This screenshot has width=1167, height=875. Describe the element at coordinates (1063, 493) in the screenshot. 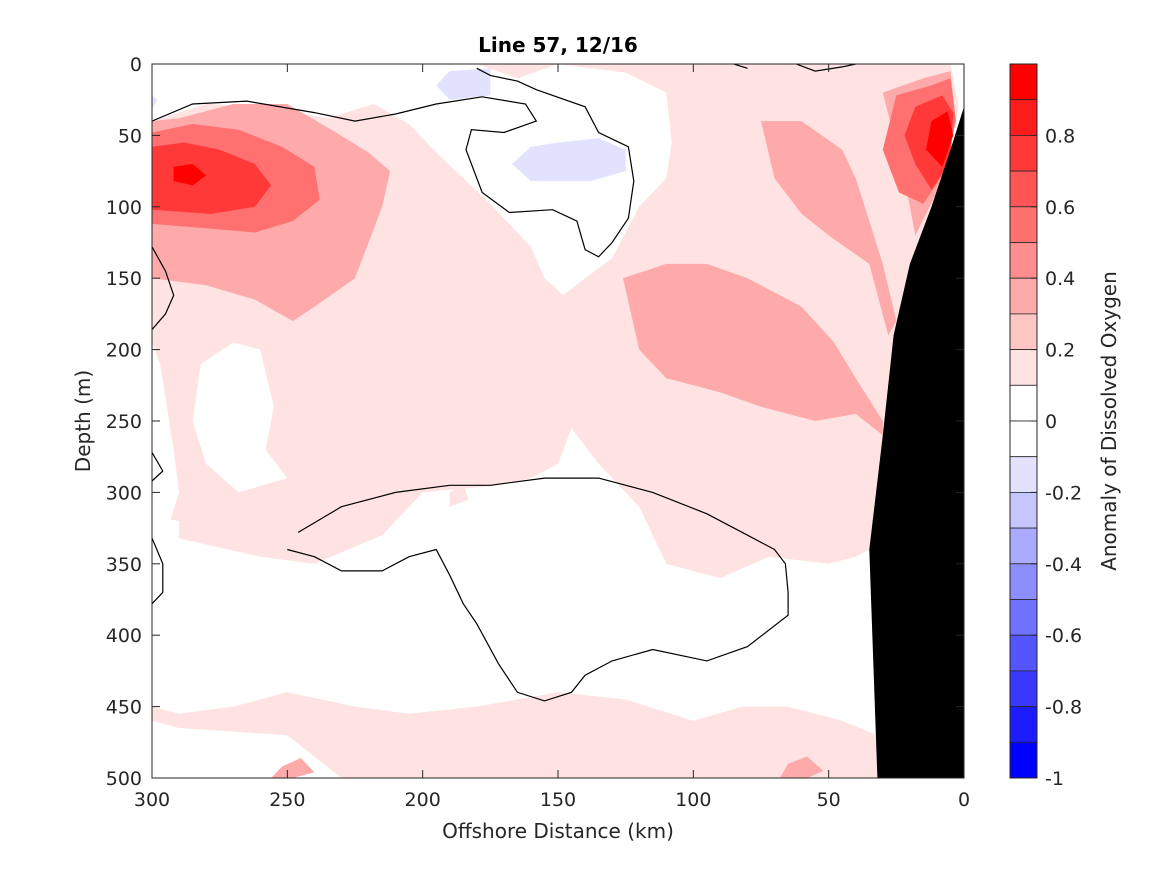

I see `colorbar-tick-label: -0.2` at that location.